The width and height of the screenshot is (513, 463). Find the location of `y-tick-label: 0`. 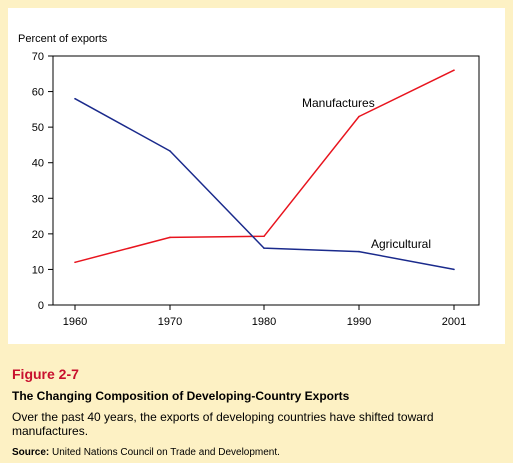

y-tick-label: 0 is located at coordinates (41, 306).